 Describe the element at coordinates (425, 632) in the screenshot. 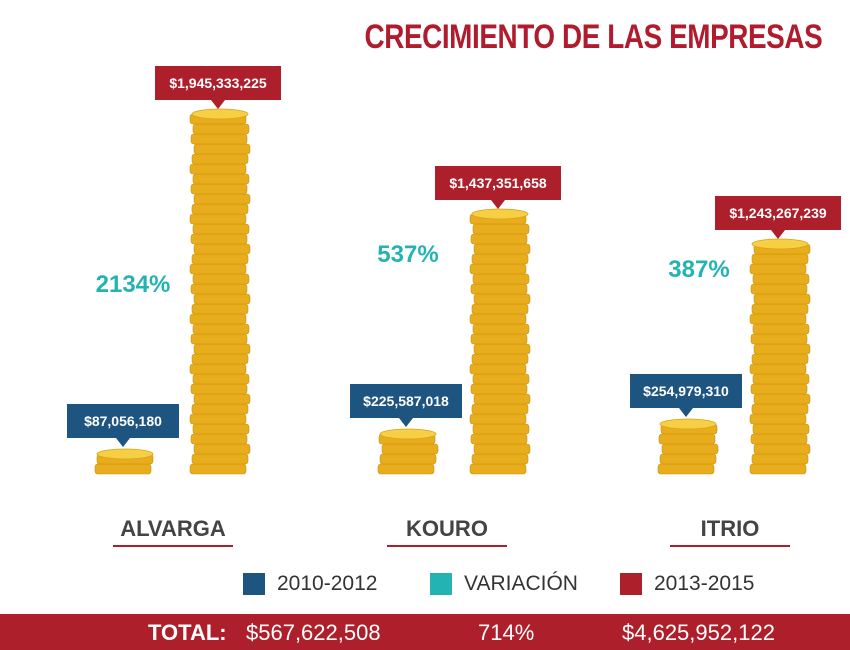

I see `totals-bar: TOTAL: $567,622,508 714% $4,625,952,122` at that location.